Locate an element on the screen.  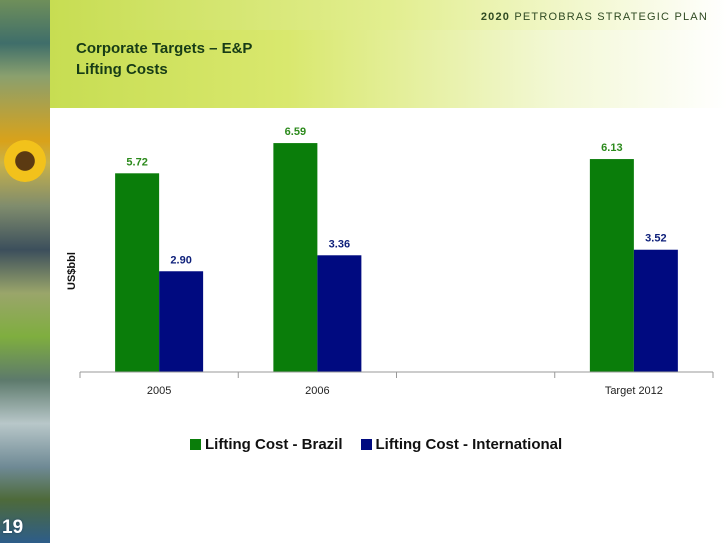
sunflower-image is located at coordinates (25, 161).